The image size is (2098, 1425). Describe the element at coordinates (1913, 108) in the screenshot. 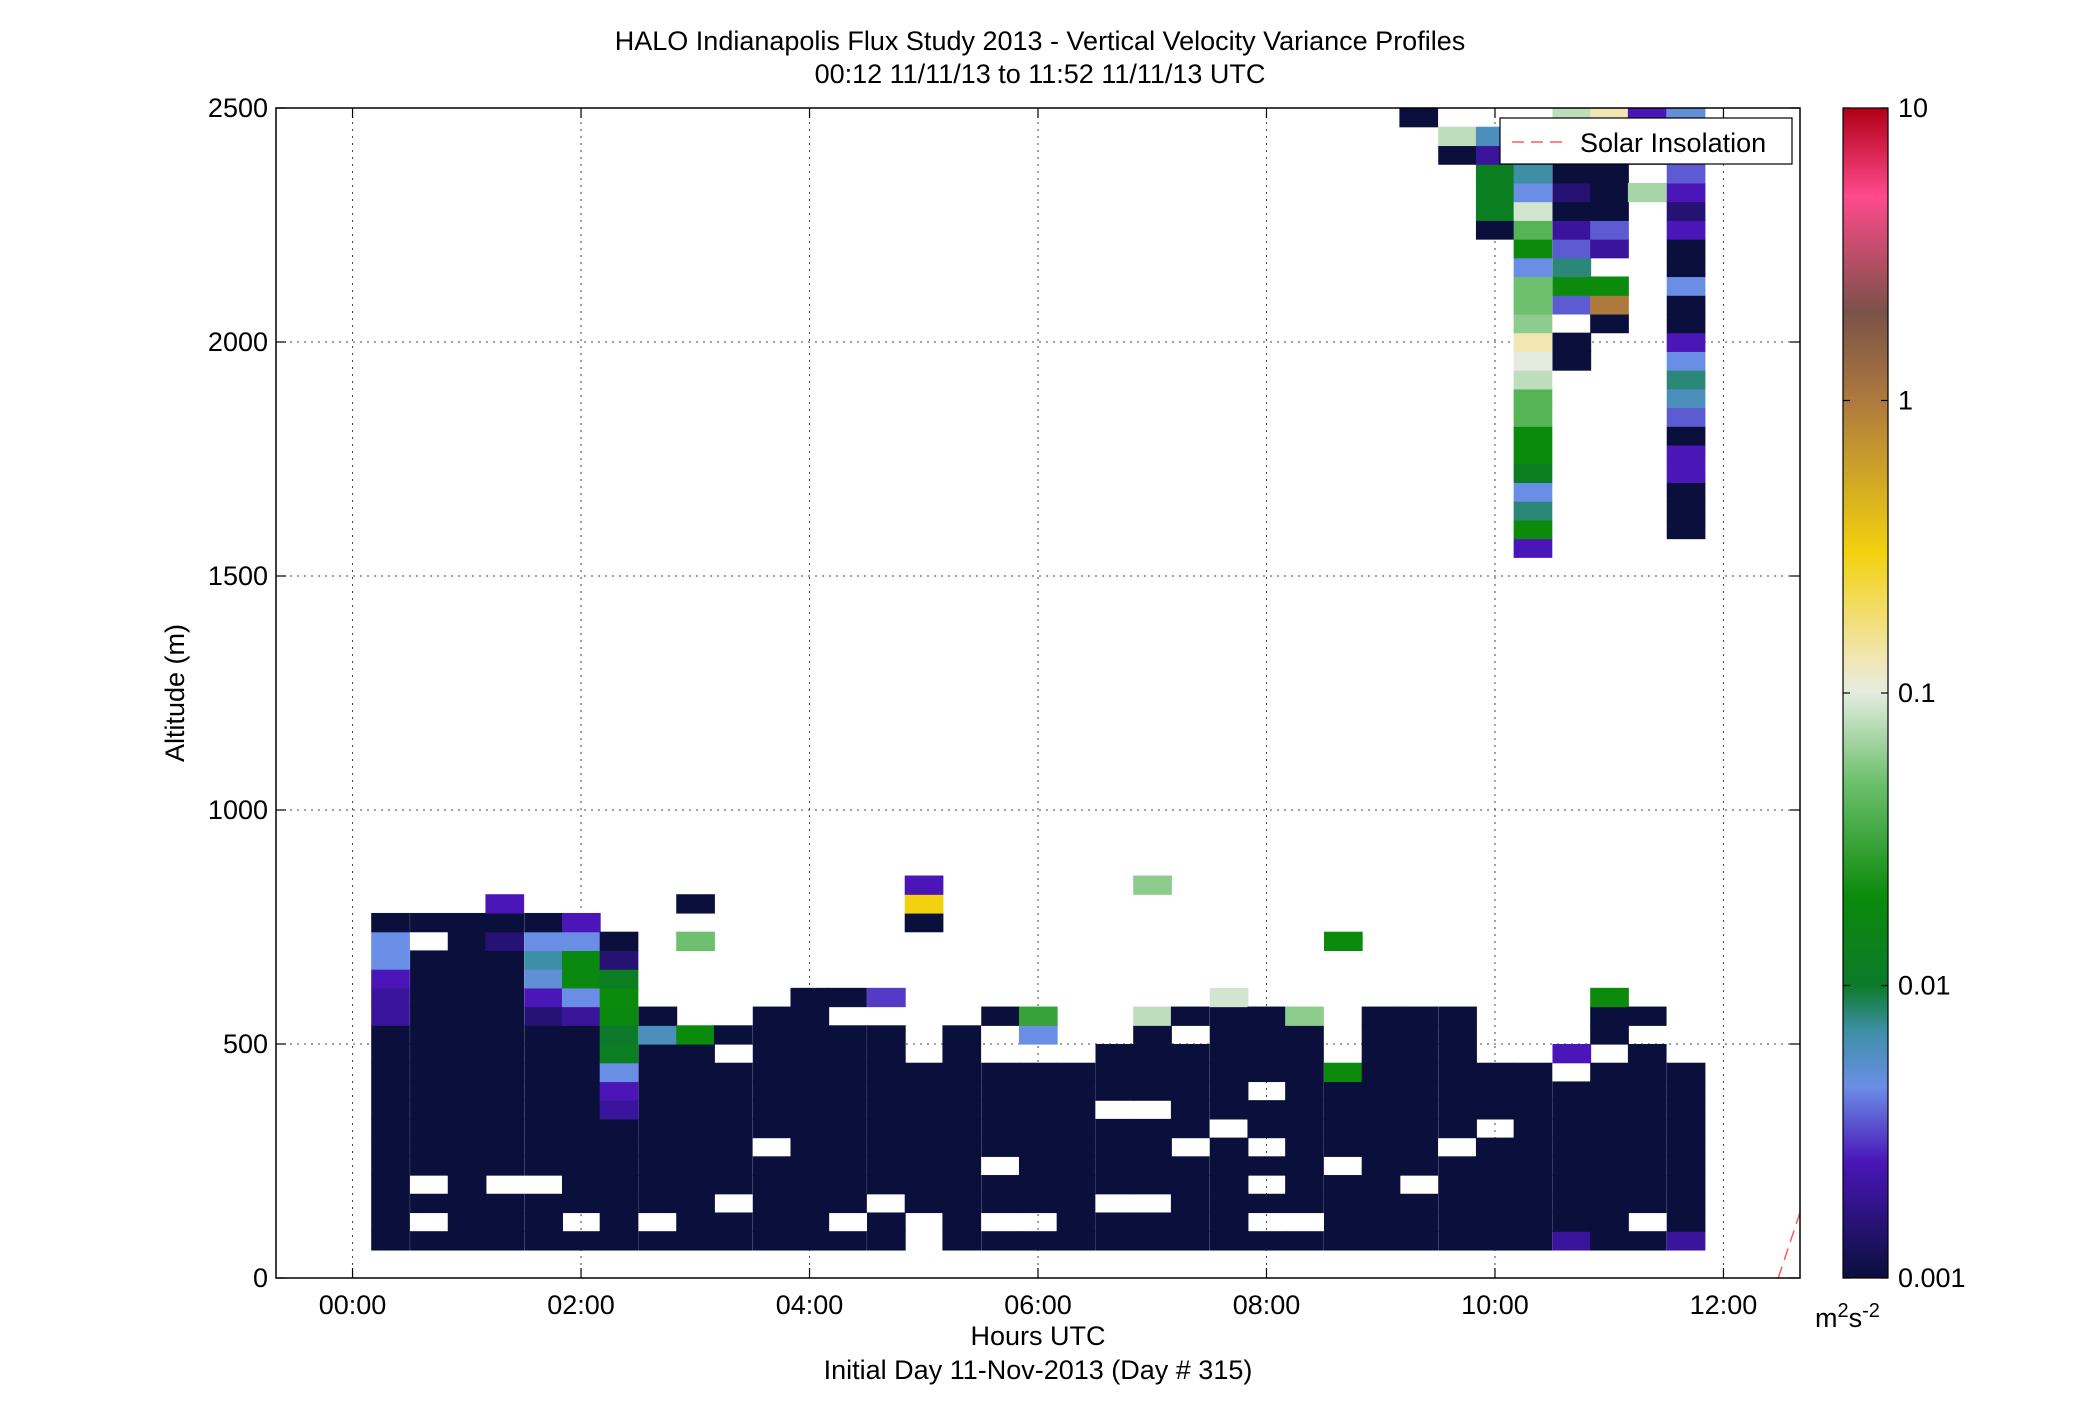

I see `colorbar-tick-label: 10` at that location.